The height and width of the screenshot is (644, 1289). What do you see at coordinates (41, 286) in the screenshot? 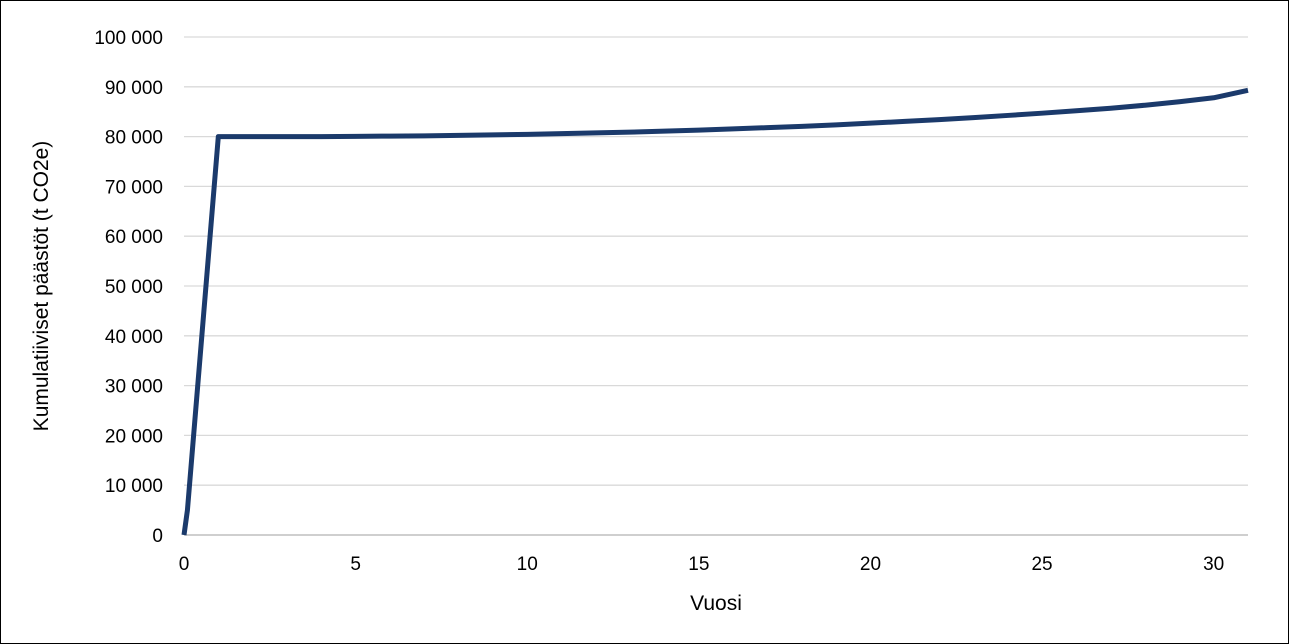
I see `y-axis-title: Kumulatiiviset päästöt (t CO2e)` at bounding box center [41, 286].